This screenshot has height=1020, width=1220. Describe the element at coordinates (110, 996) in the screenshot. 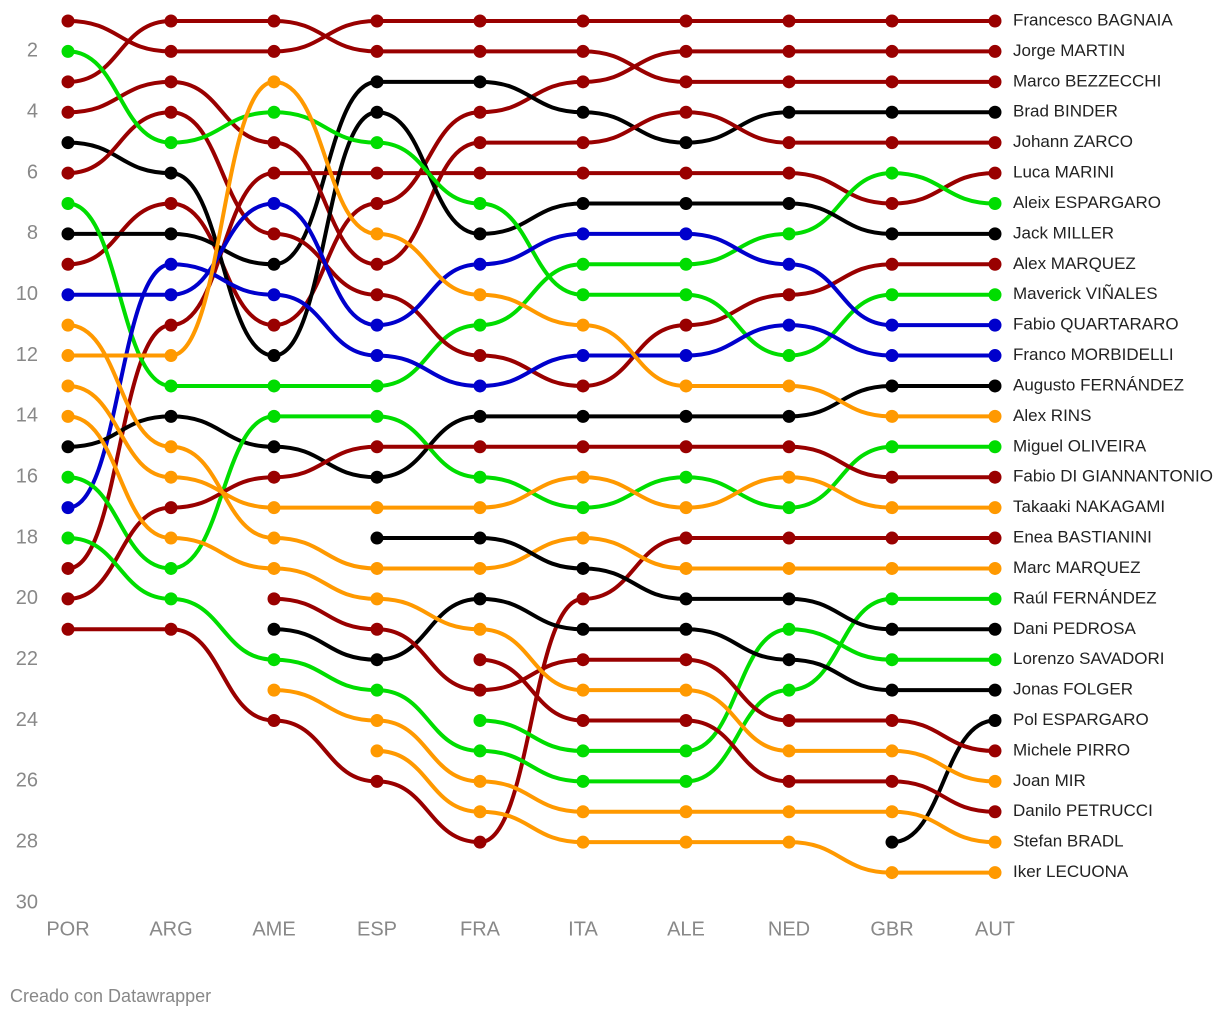

I see `source-note: Creado con Datawrapper` at that location.